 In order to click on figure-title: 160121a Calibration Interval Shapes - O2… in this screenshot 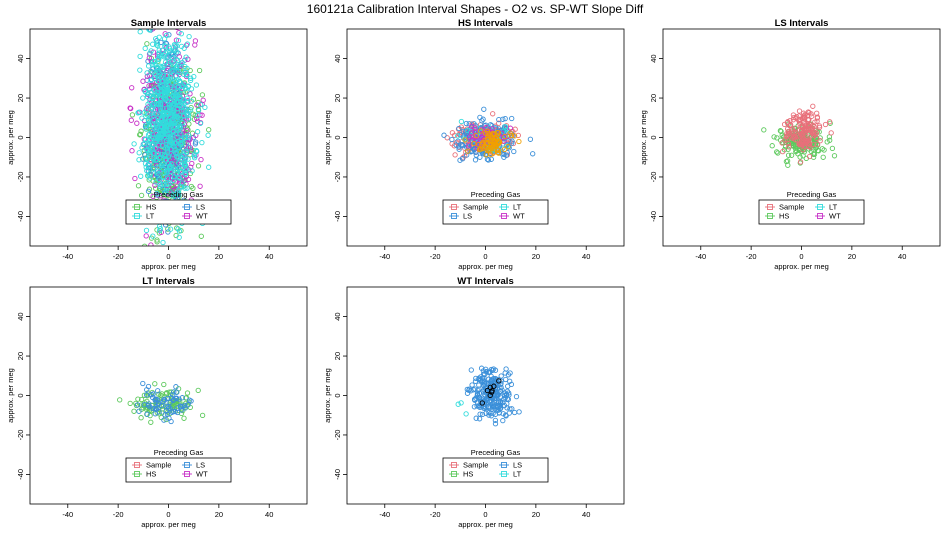, I will do `click(475, 9)`.